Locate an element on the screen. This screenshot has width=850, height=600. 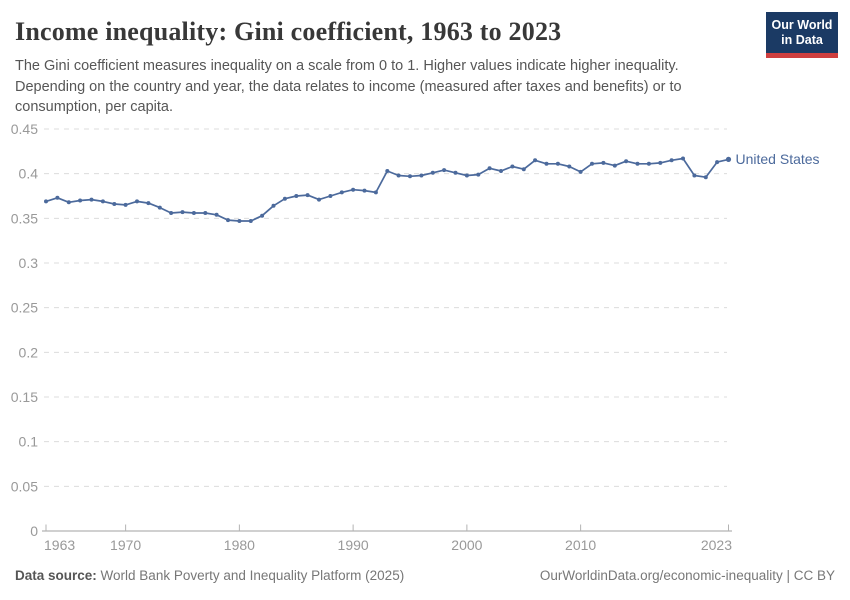
svg-text: 1970 is located at coordinates (125, 545).